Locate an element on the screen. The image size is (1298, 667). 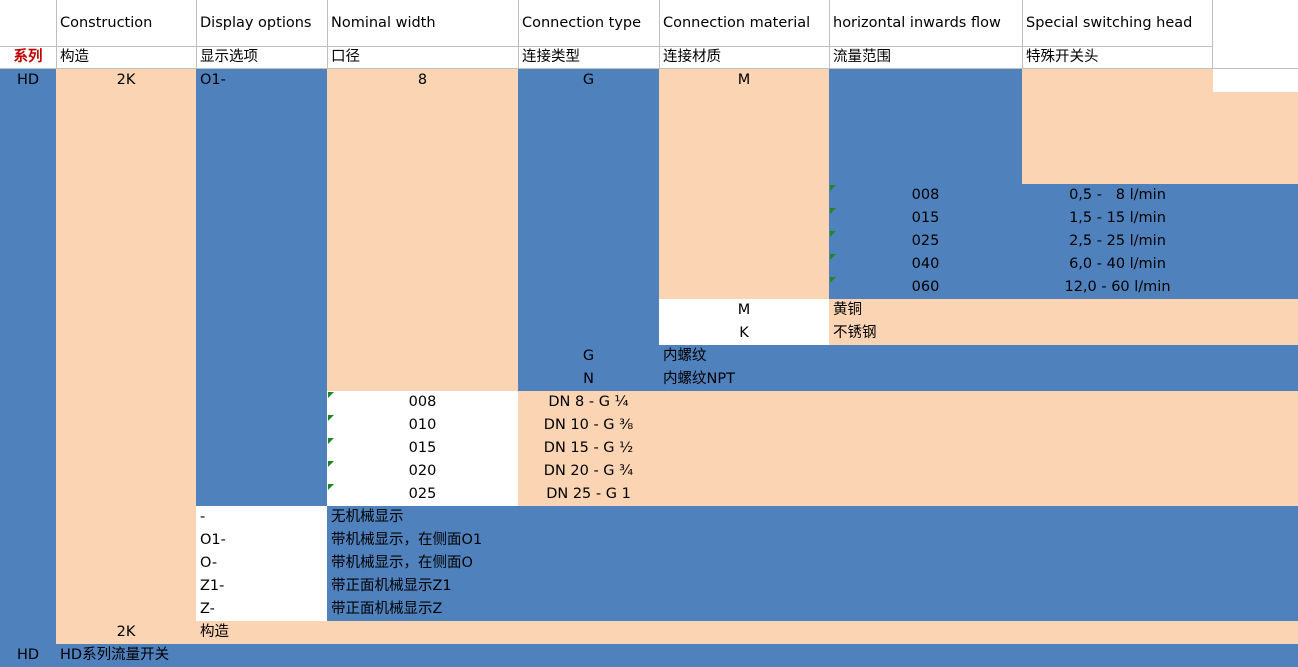
header-cn-switch: 特殊开关头 is located at coordinates (1062, 57).